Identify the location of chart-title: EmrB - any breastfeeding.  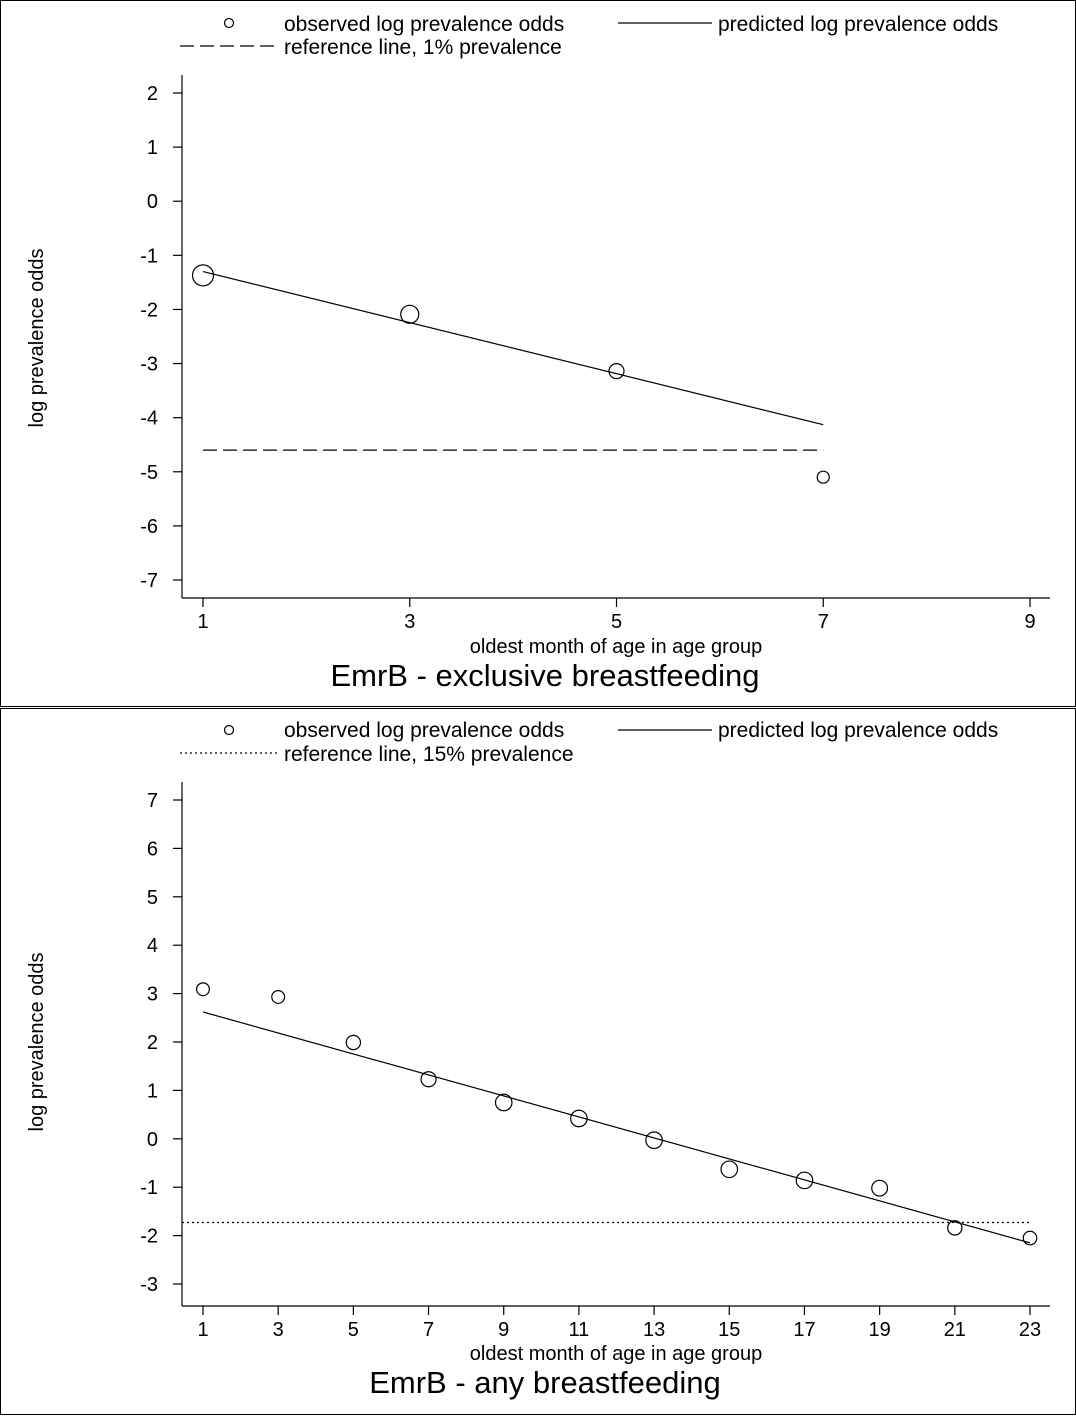
(545, 1382).